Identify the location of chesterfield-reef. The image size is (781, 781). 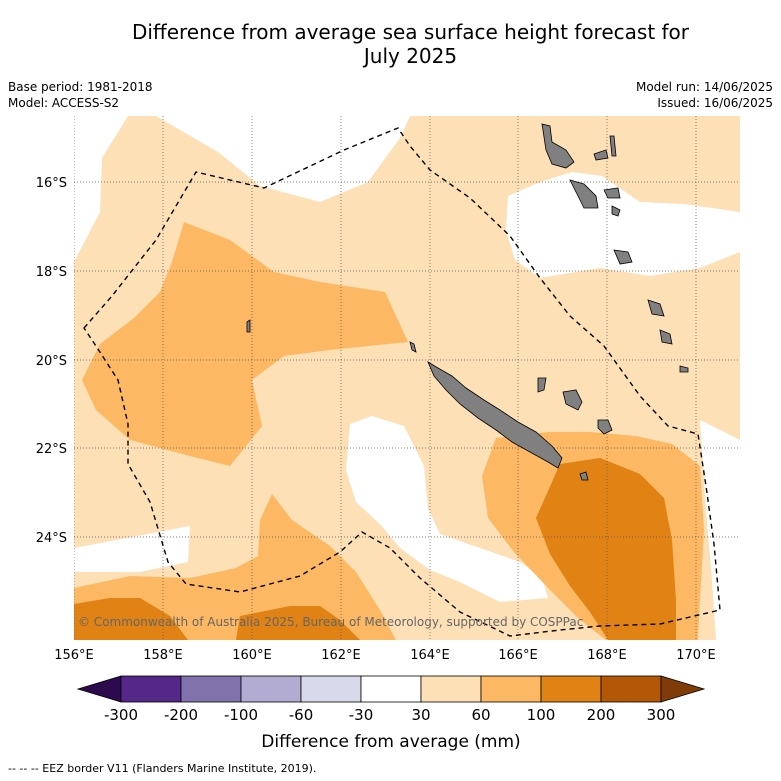
(248, 326).